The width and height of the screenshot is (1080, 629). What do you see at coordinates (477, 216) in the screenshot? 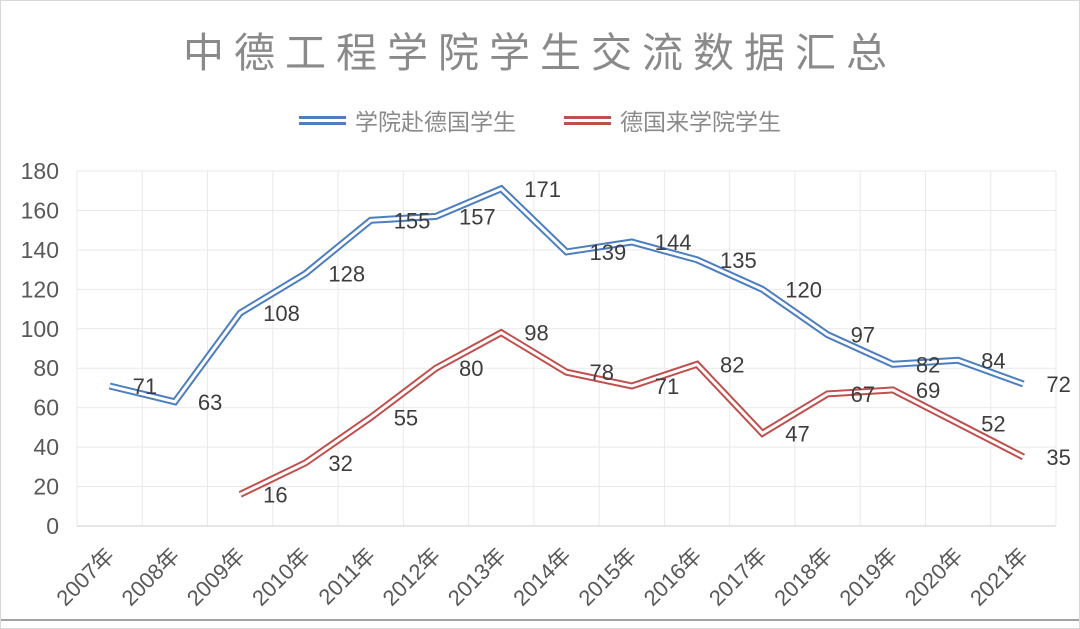
I see `data-label: 157` at bounding box center [477, 216].